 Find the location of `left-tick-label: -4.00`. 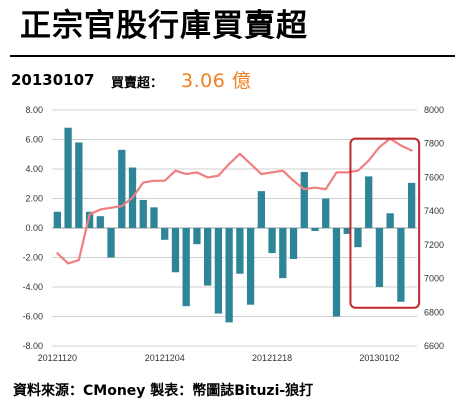

left-tick-label: -4.00 is located at coordinates (32, 287).